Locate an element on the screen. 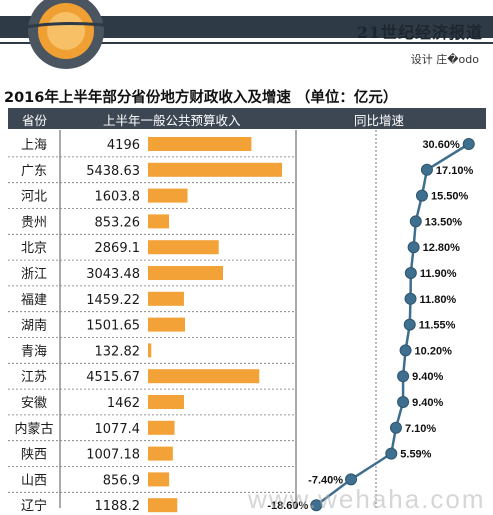 This screenshot has width=493, height=515. province-label: 山西 is located at coordinates (34, 480).